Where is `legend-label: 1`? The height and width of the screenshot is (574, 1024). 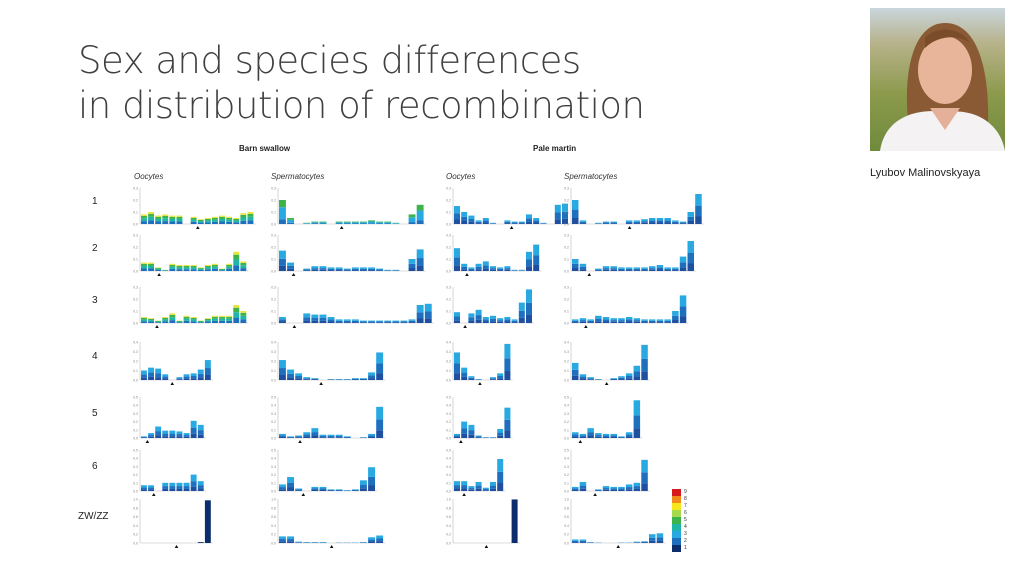
legend-label: 1 is located at coordinates (685, 548).